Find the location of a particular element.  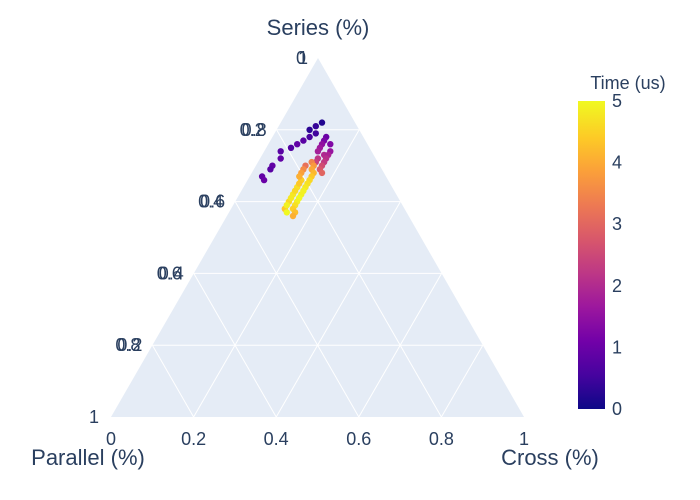

colorbar-tick-label: 0 is located at coordinates (617, 409).